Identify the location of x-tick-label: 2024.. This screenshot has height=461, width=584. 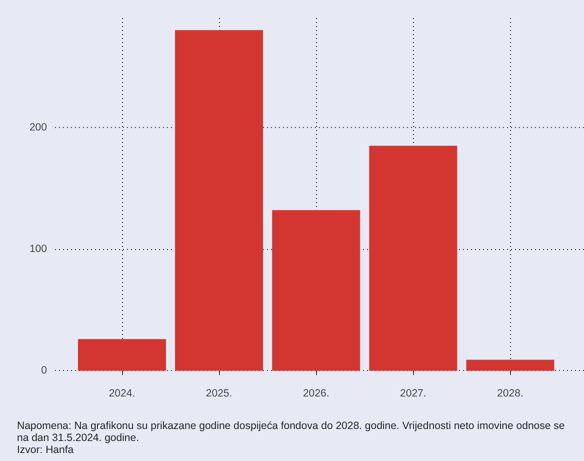
(122, 394).